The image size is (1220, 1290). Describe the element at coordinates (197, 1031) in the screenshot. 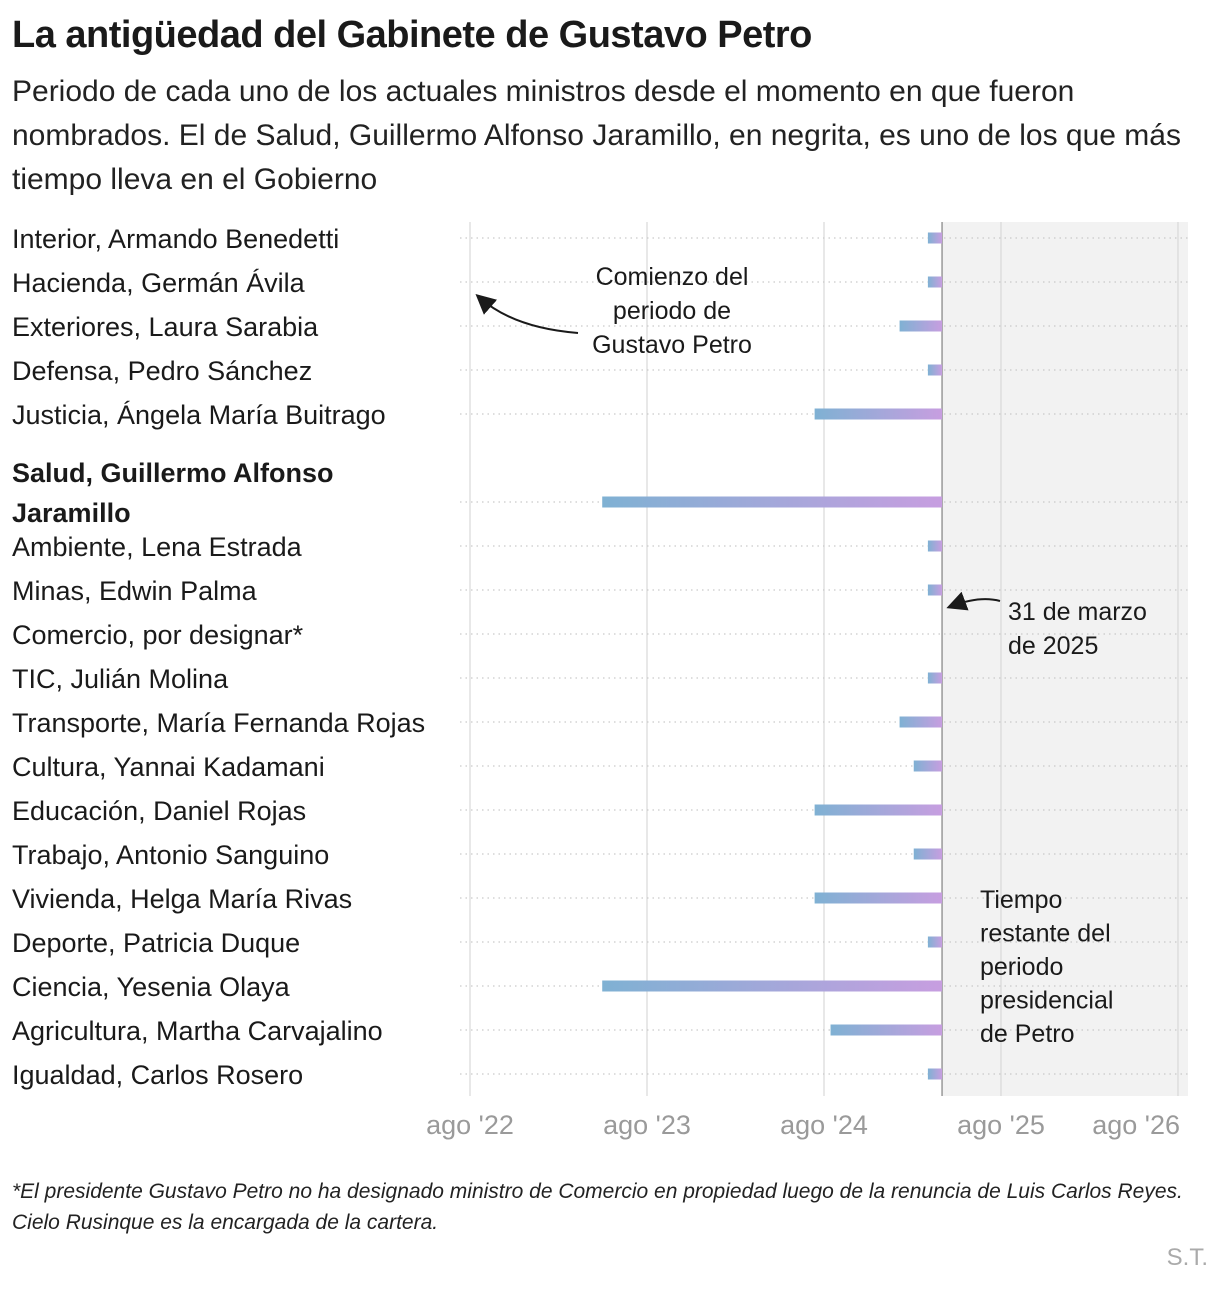

I see `minister-label: Agricultura, Martha Carvajalino` at that location.